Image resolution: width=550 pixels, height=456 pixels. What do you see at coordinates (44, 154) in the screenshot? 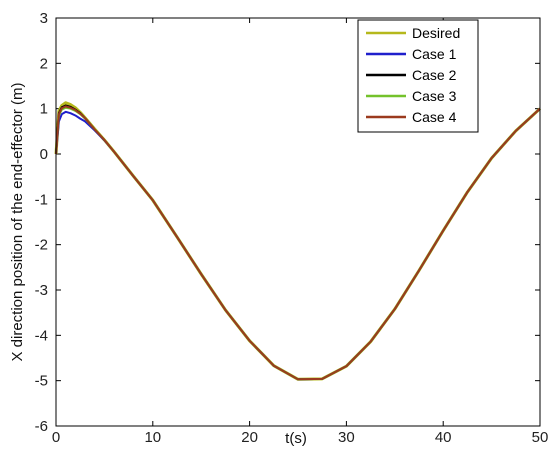
I see `y-tick-label: 0` at bounding box center [44, 154].